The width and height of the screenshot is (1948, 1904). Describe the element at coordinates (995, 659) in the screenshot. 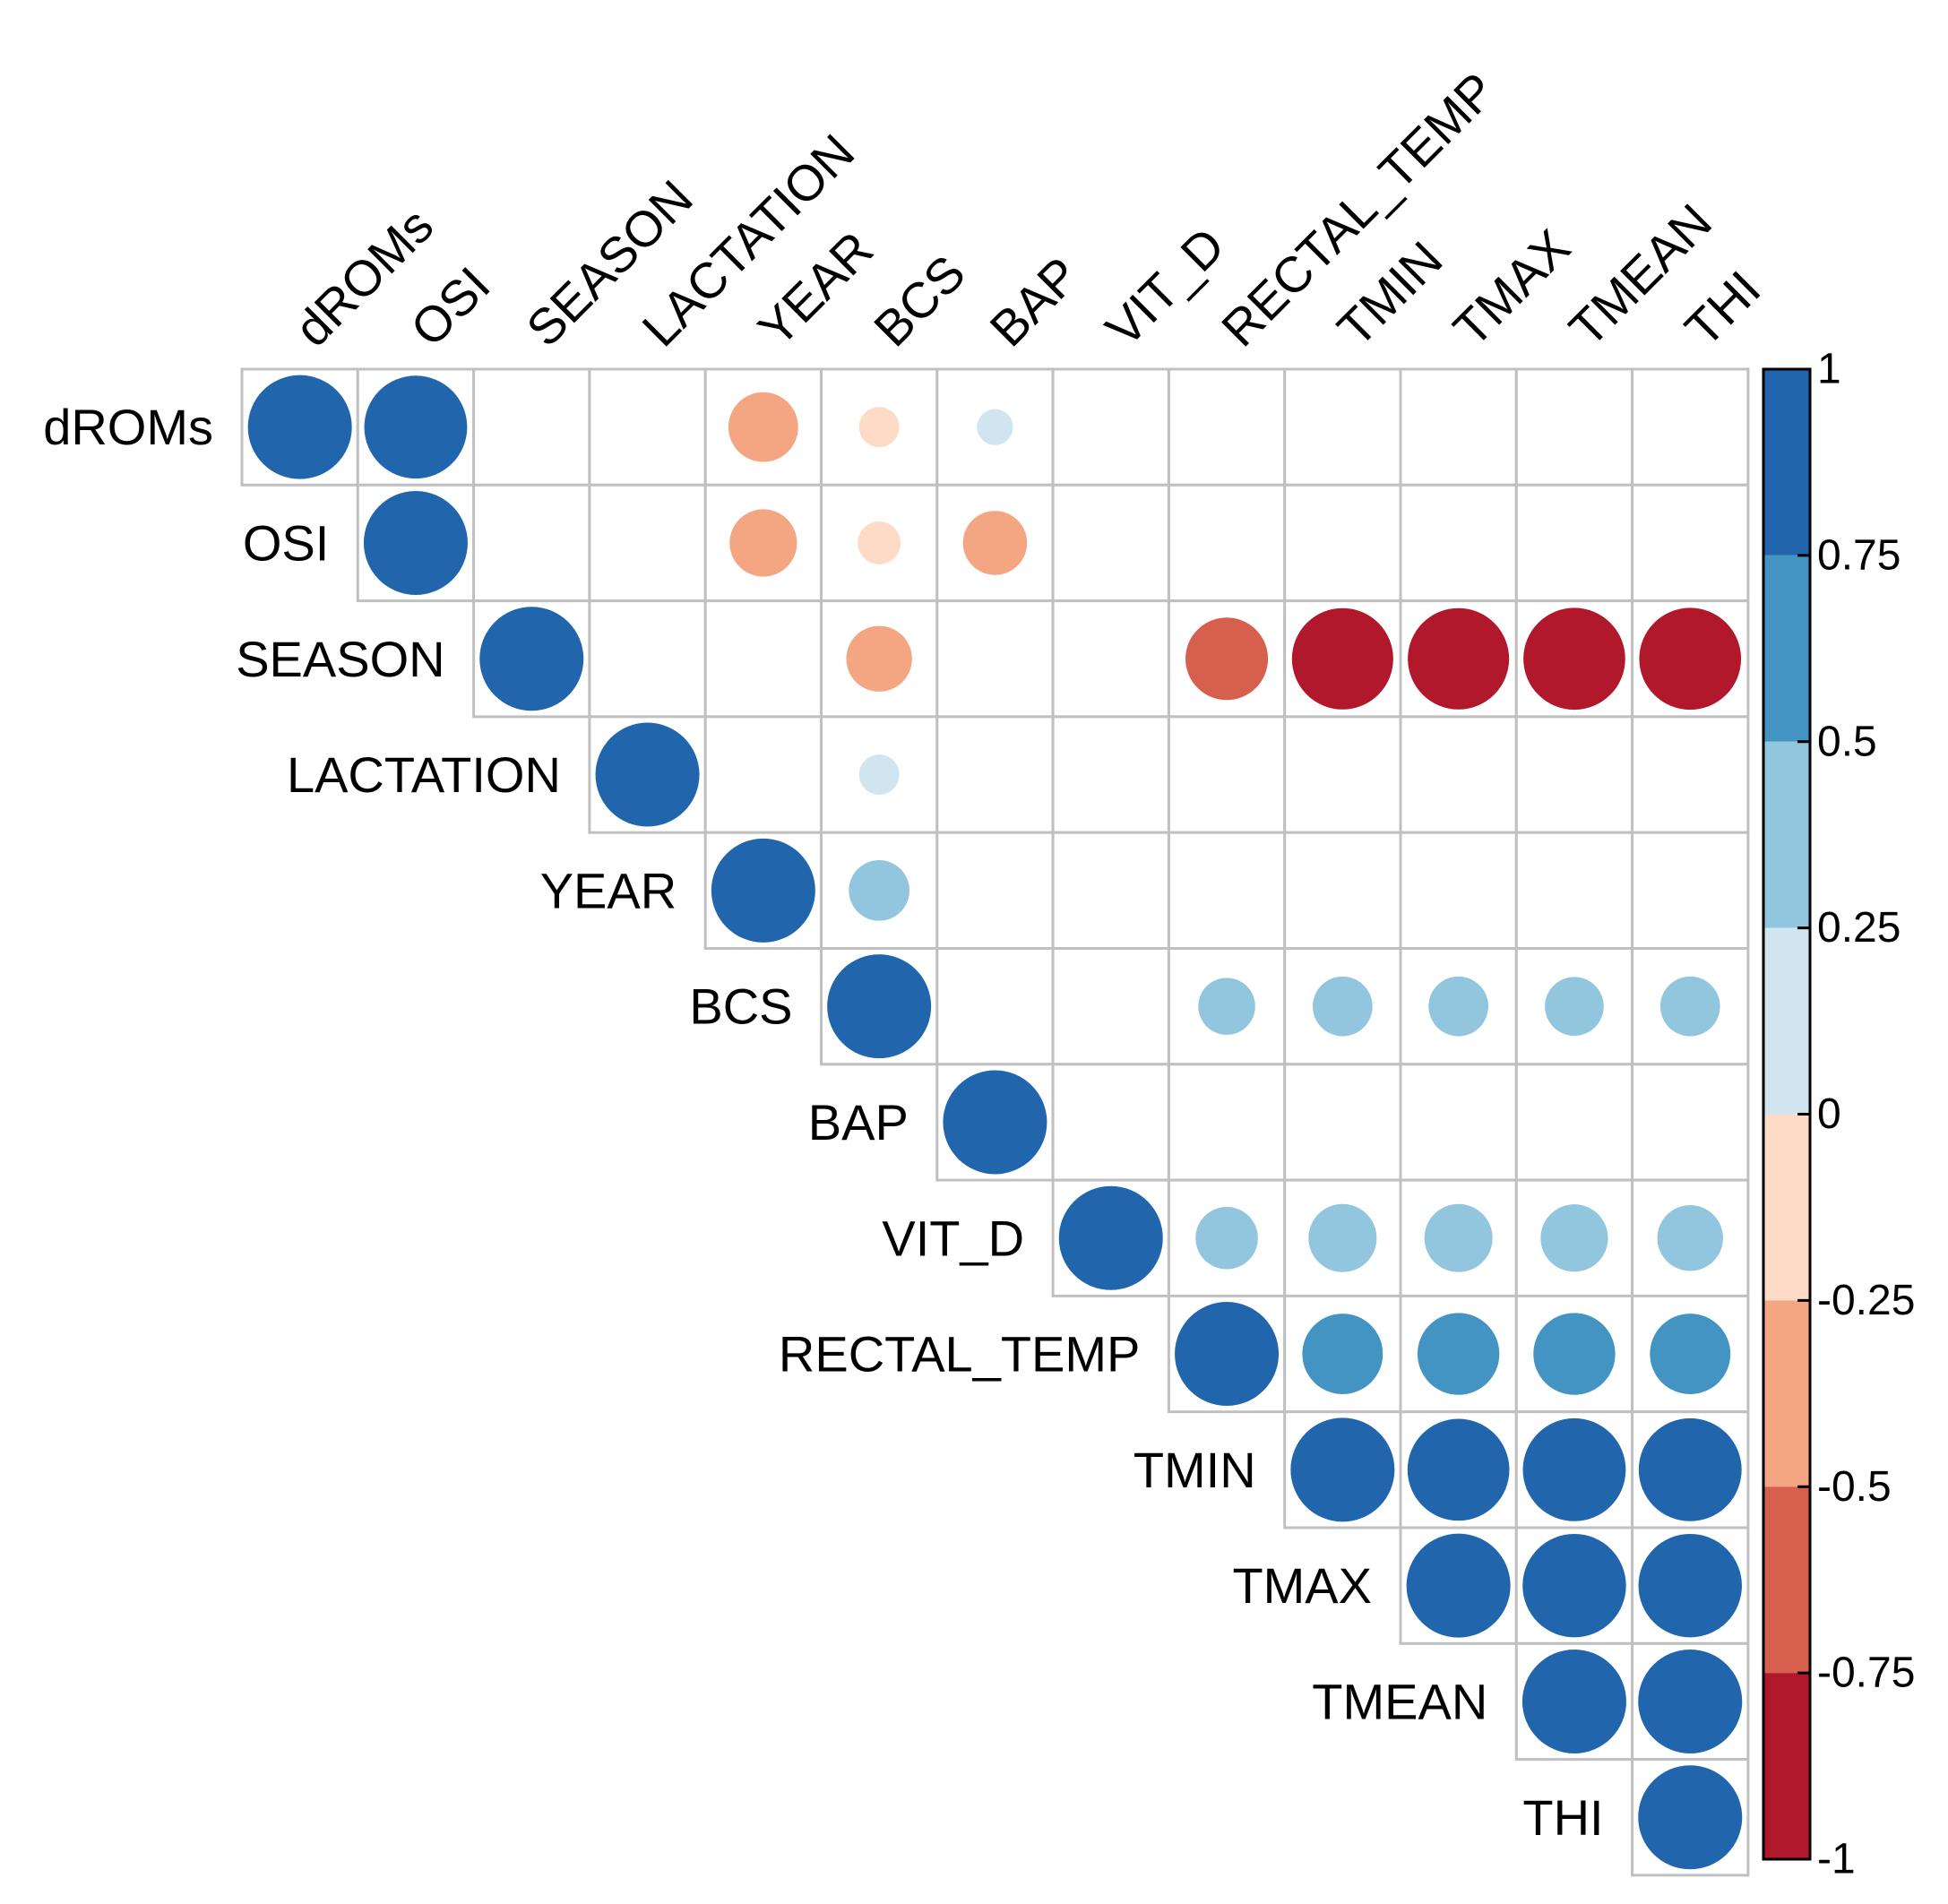

I see `grid-cell-season-bap` at that location.